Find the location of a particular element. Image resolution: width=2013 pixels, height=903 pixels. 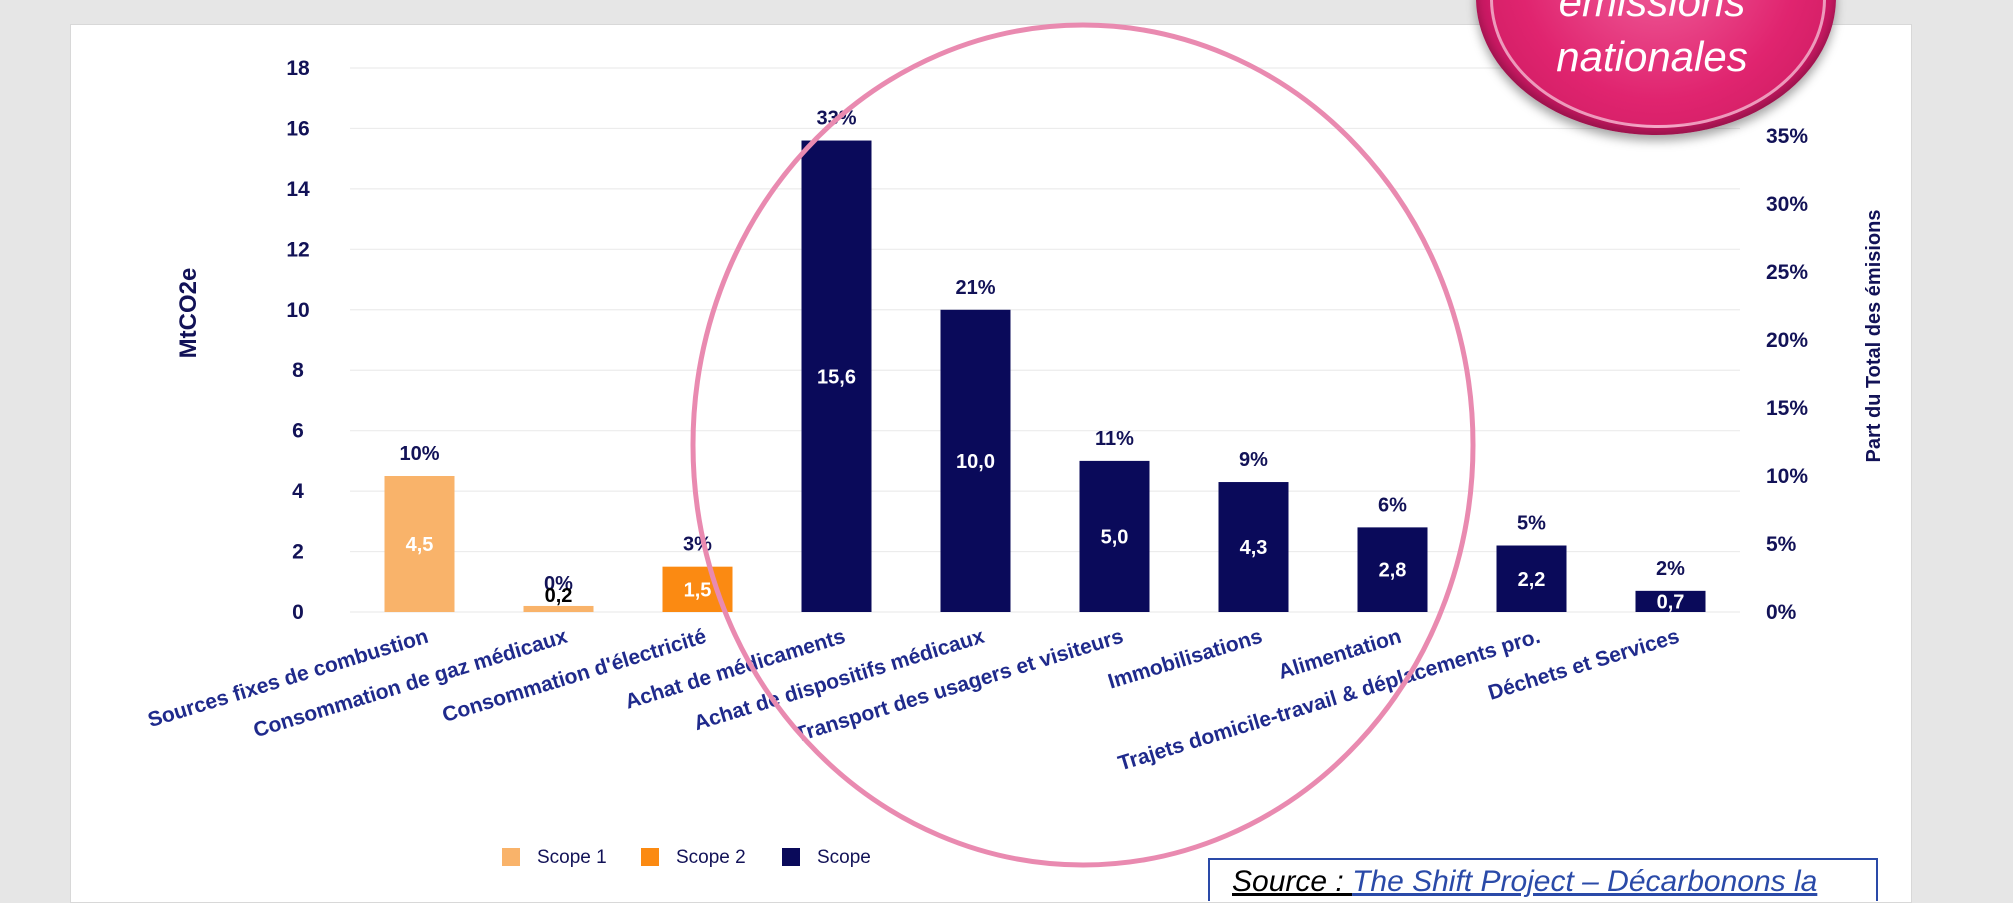

y-tick-label: 14 is located at coordinates (298, 189).